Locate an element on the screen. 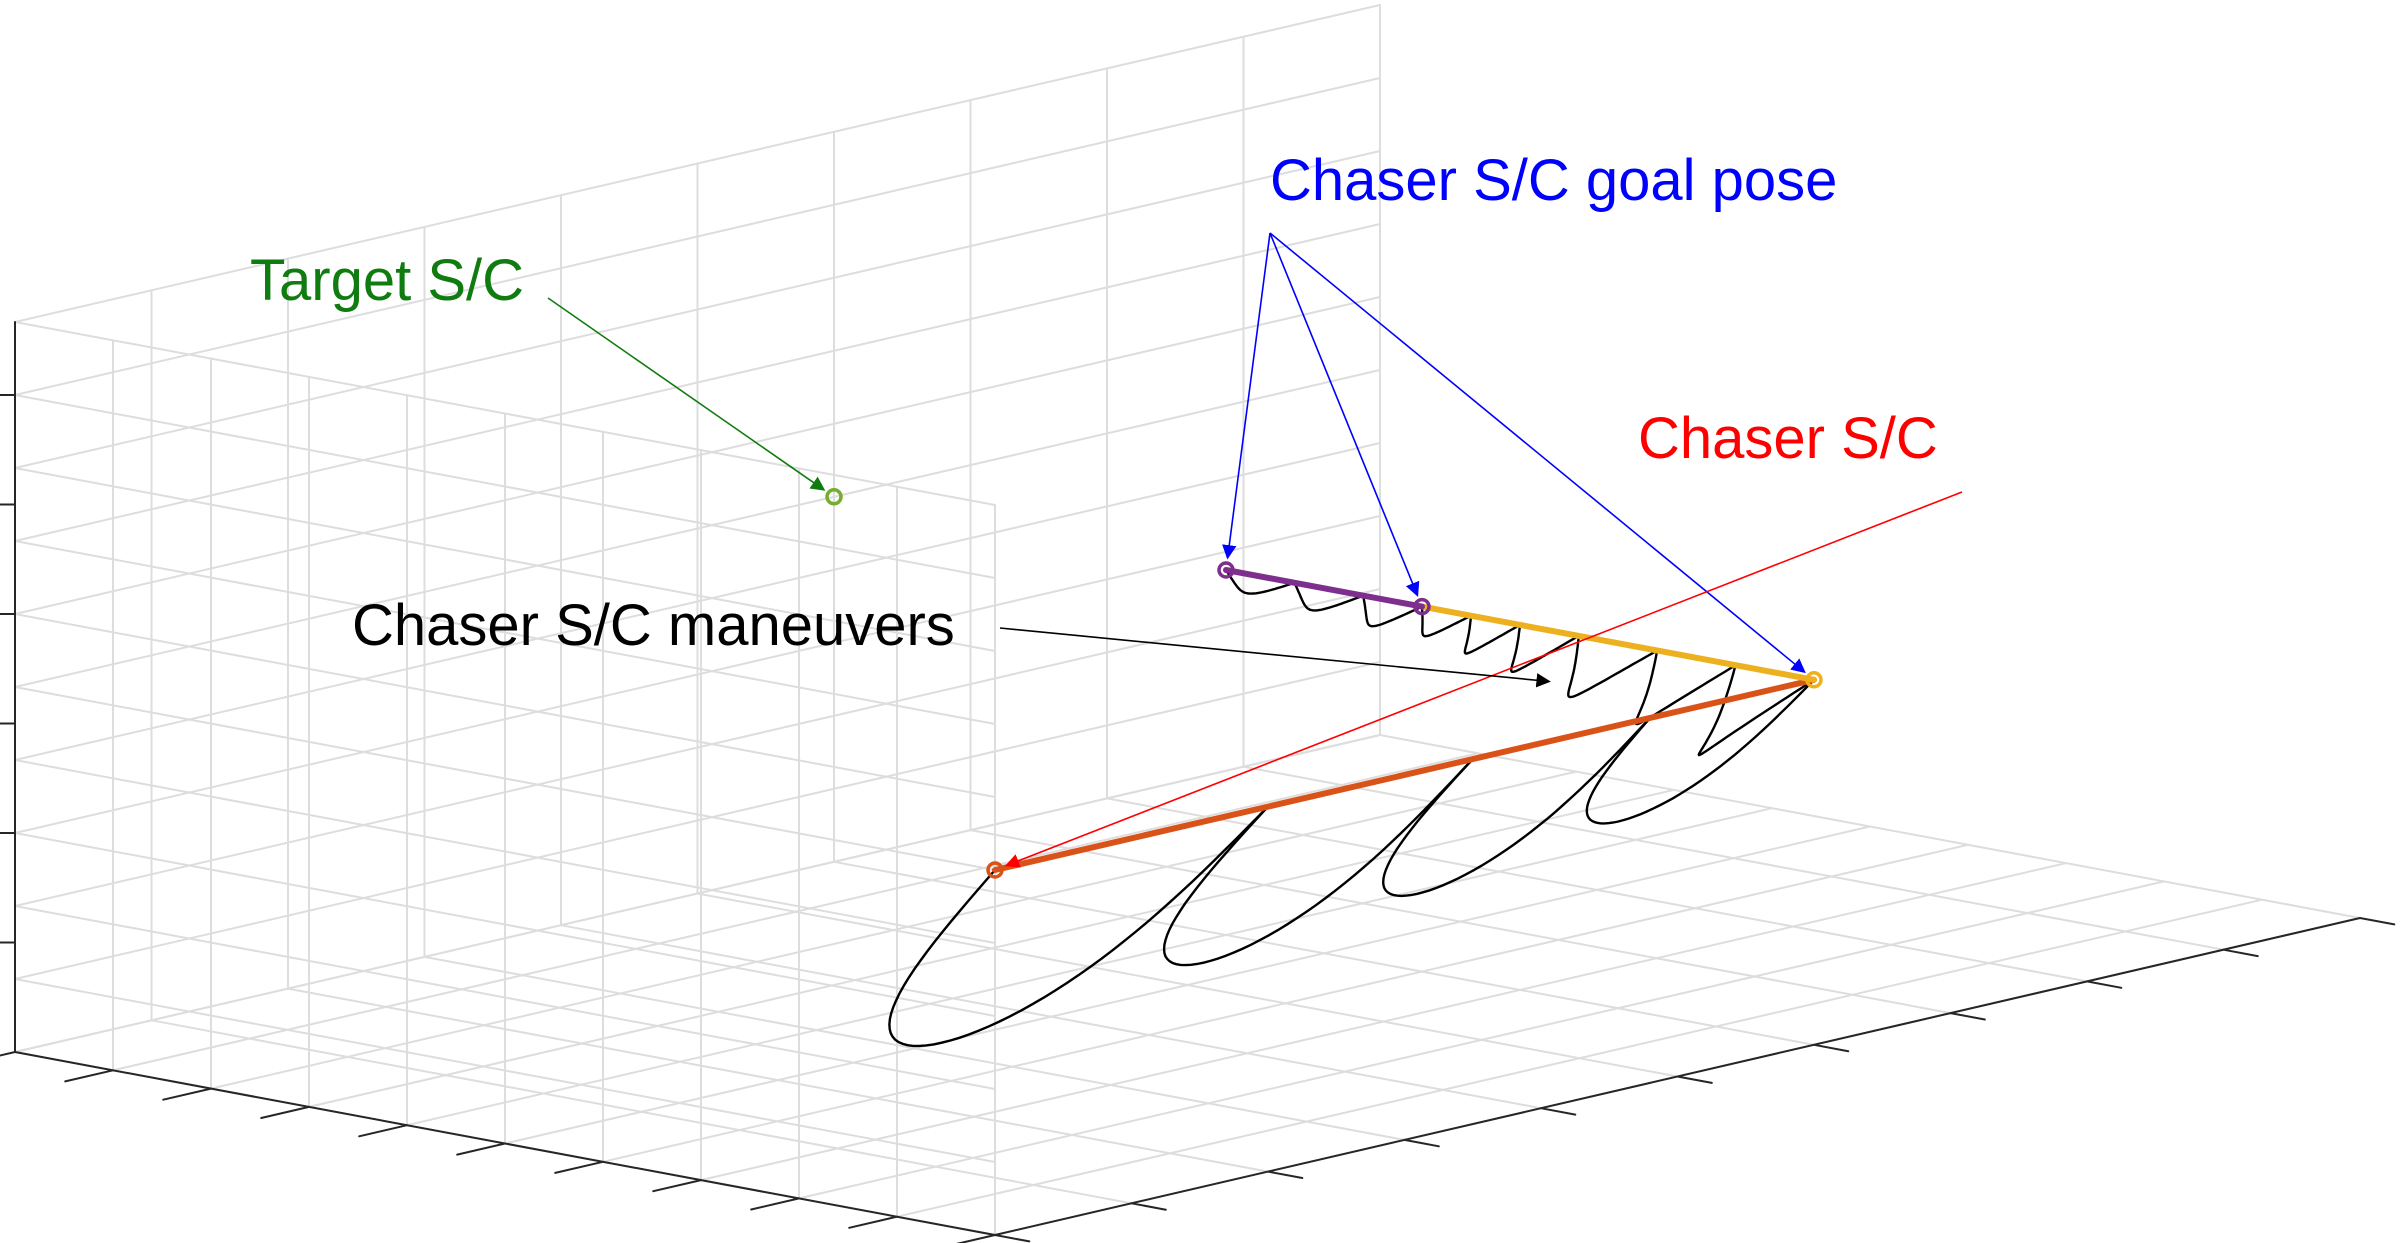  goal-label: Chaser S/C goal pose is located at coordinates (1553, 180).